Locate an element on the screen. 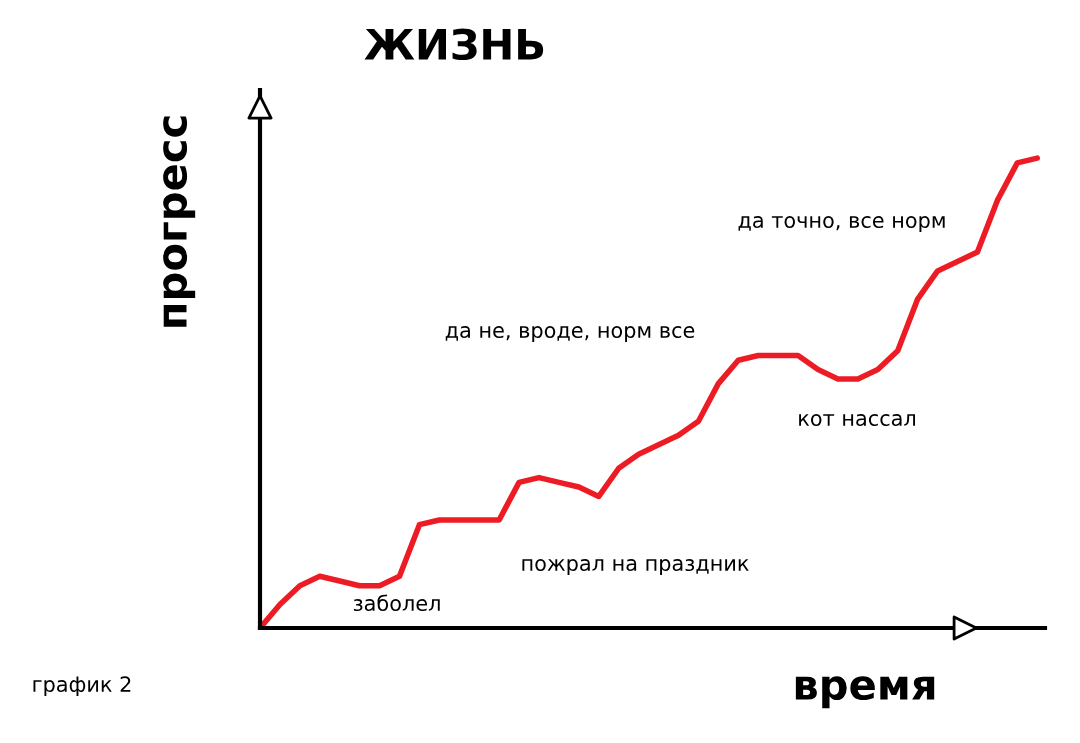  annotation: да точно, все норм is located at coordinates (841, 224).